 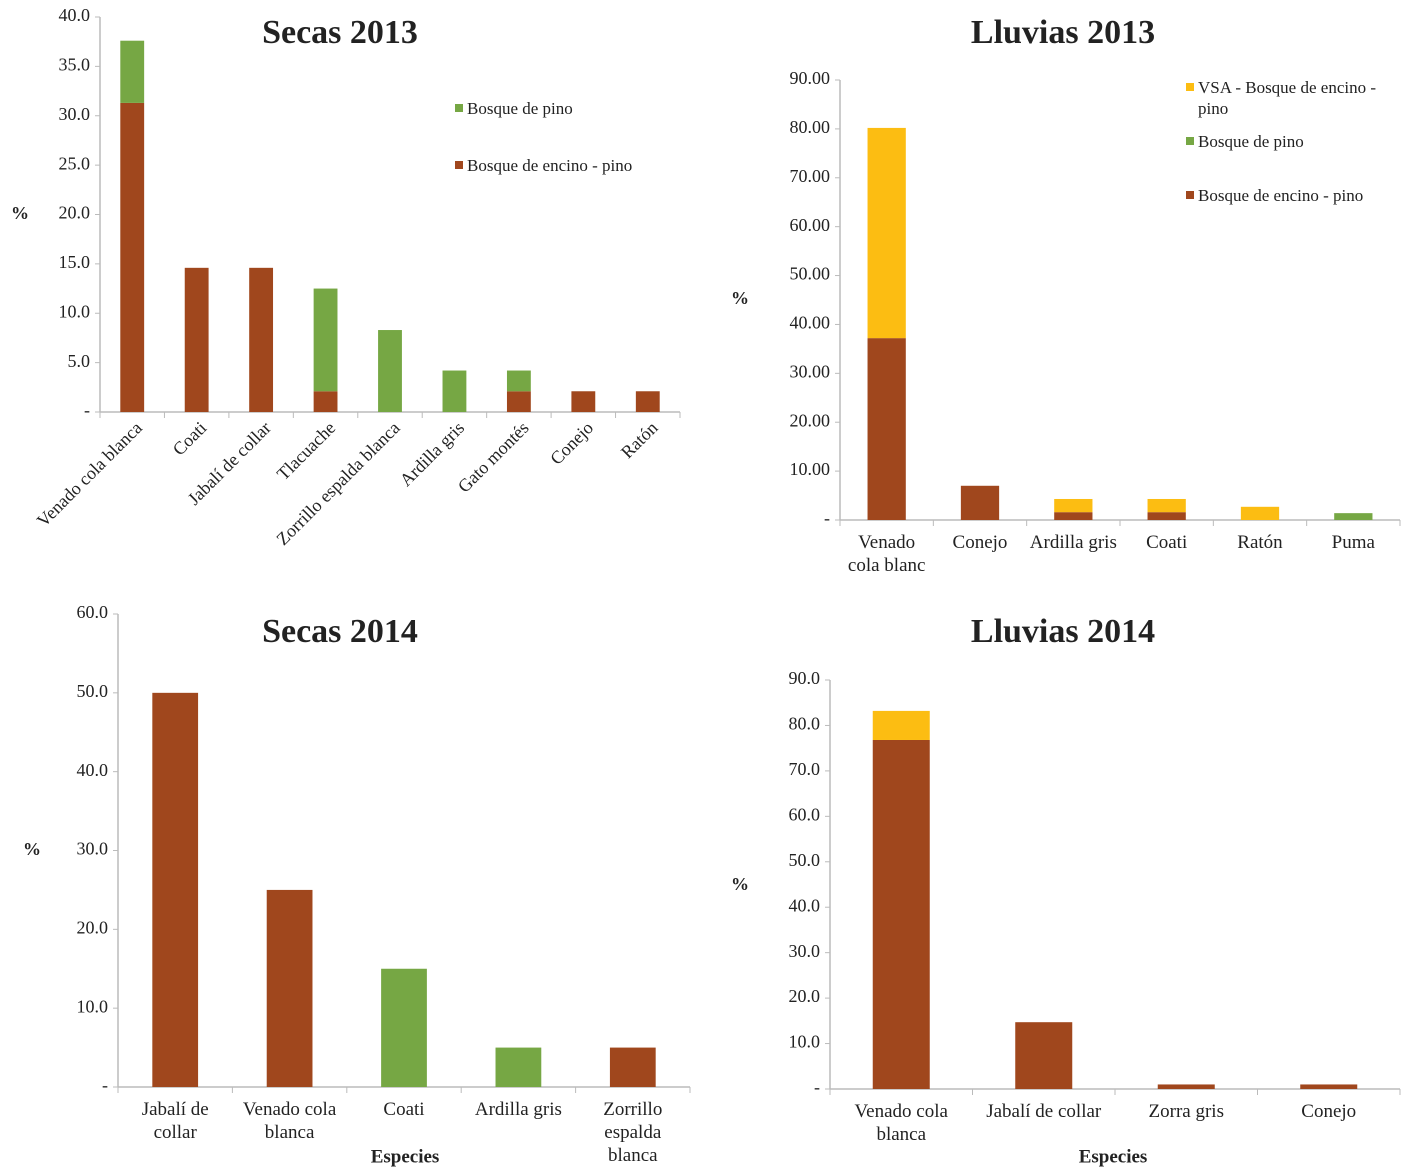 What do you see at coordinates (810, 127) in the screenshot?
I see `y-tick-label: 80.00` at bounding box center [810, 127].